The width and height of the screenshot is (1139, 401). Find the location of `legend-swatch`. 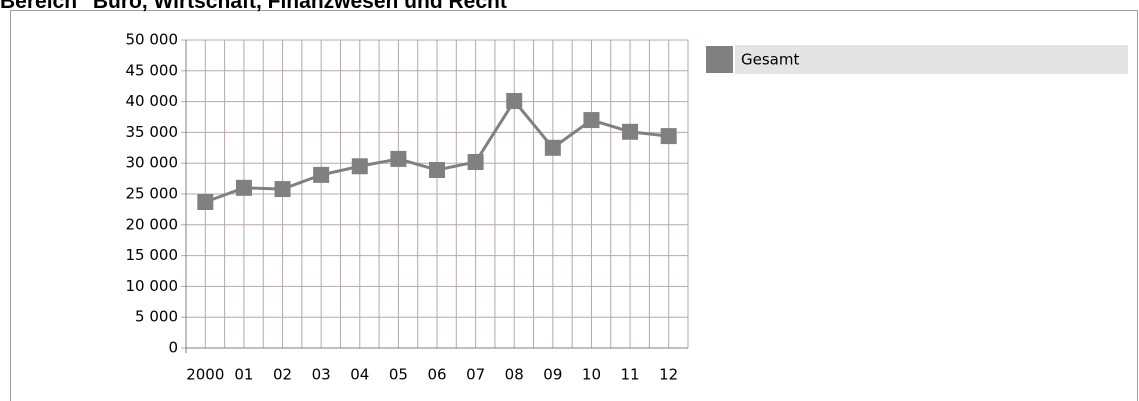

legend-swatch is located at coordinates (719, 59).